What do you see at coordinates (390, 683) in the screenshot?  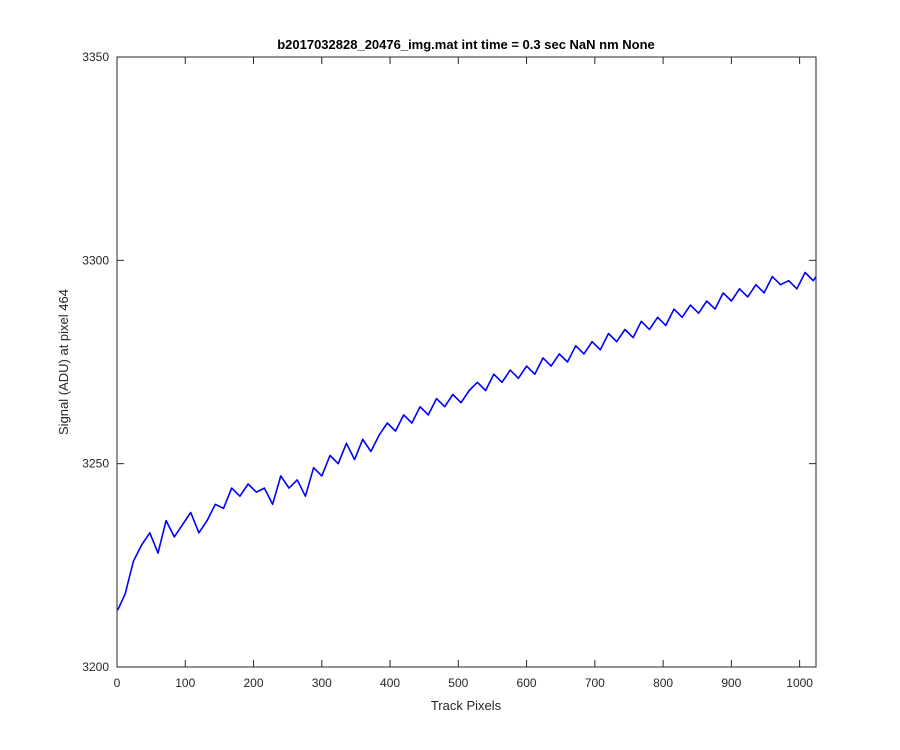 I see `x-tick-label: 400` at bounding box center [390, 683].